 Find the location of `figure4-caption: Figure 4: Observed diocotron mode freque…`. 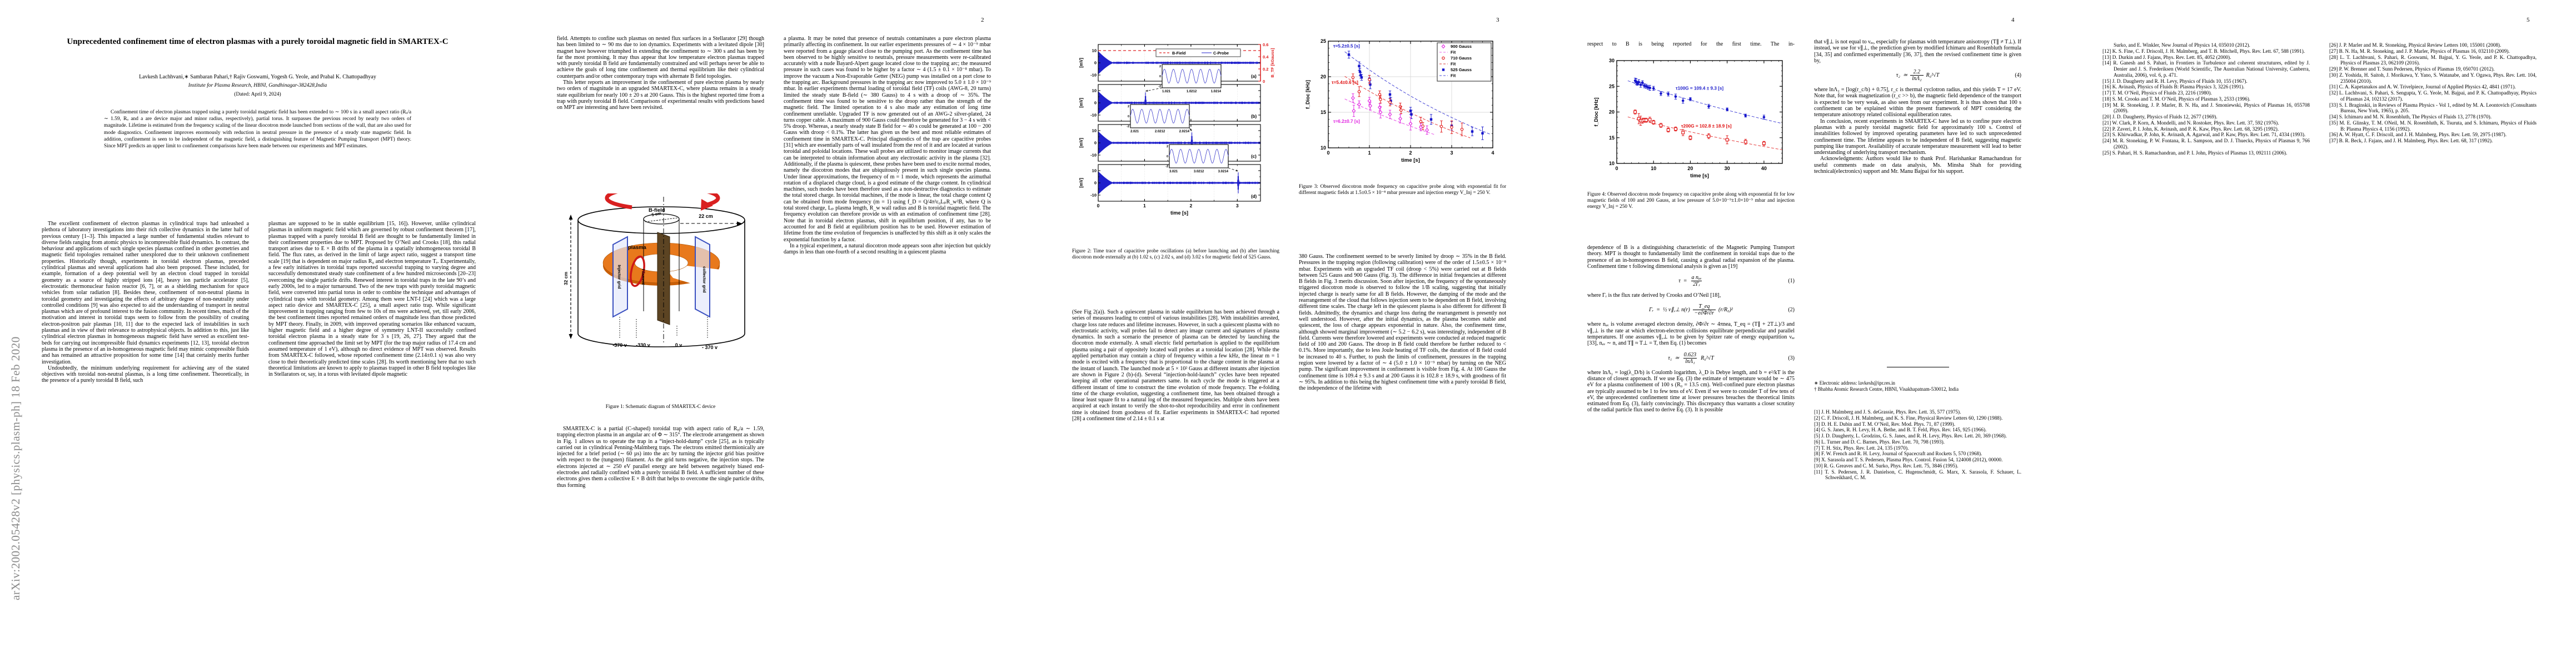

figure4-caption: Figure 4: Observed diocotron mode freque… is located at coordinates (1691, 200).